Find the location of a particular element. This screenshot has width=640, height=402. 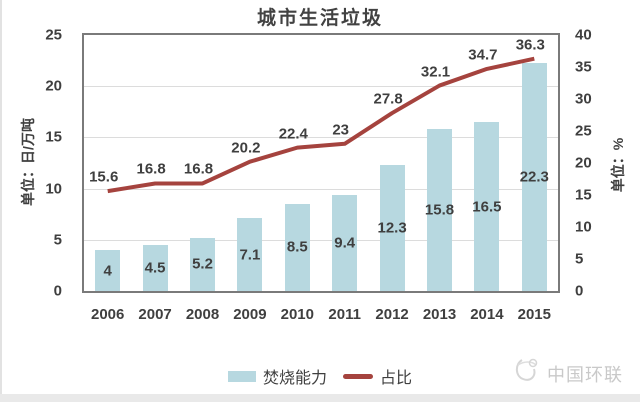

line-value-label: 34.7 is located at coordinates (483, 55).